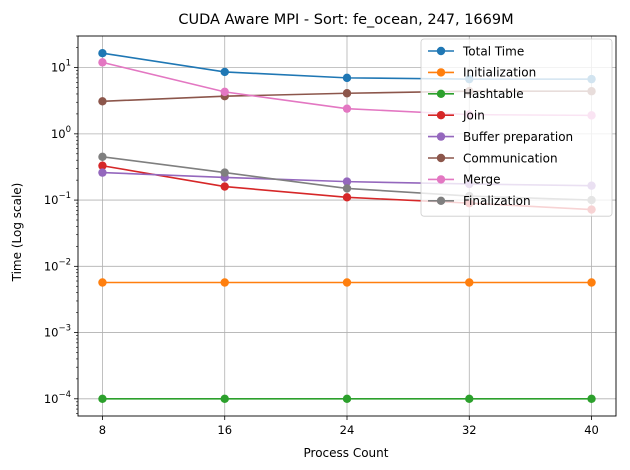 Image resolution: width=630 pixels, height=470 pixels. What do you see at coordinates (510, 158) in the screenshot?
I see `legend-label: Communication` at bounding box center [510, 158].